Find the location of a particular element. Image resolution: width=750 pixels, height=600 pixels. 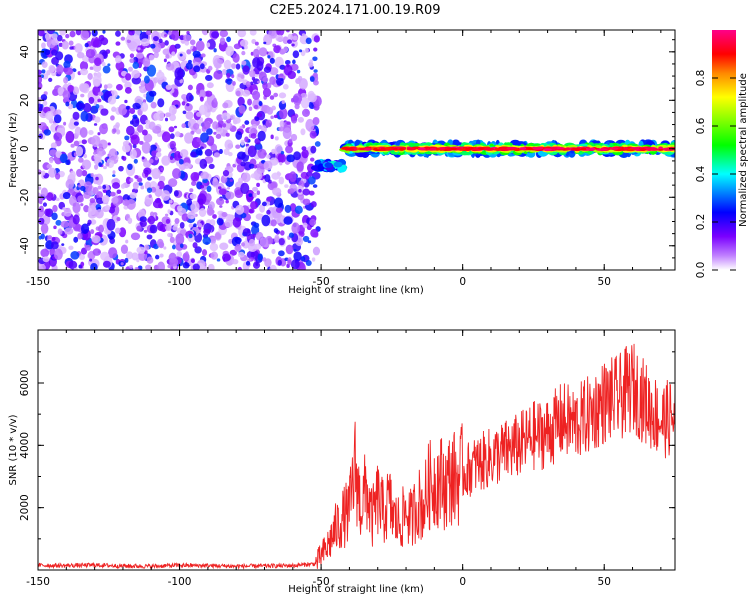

y-tick-label: -40 is located at coordinates (25, 245).